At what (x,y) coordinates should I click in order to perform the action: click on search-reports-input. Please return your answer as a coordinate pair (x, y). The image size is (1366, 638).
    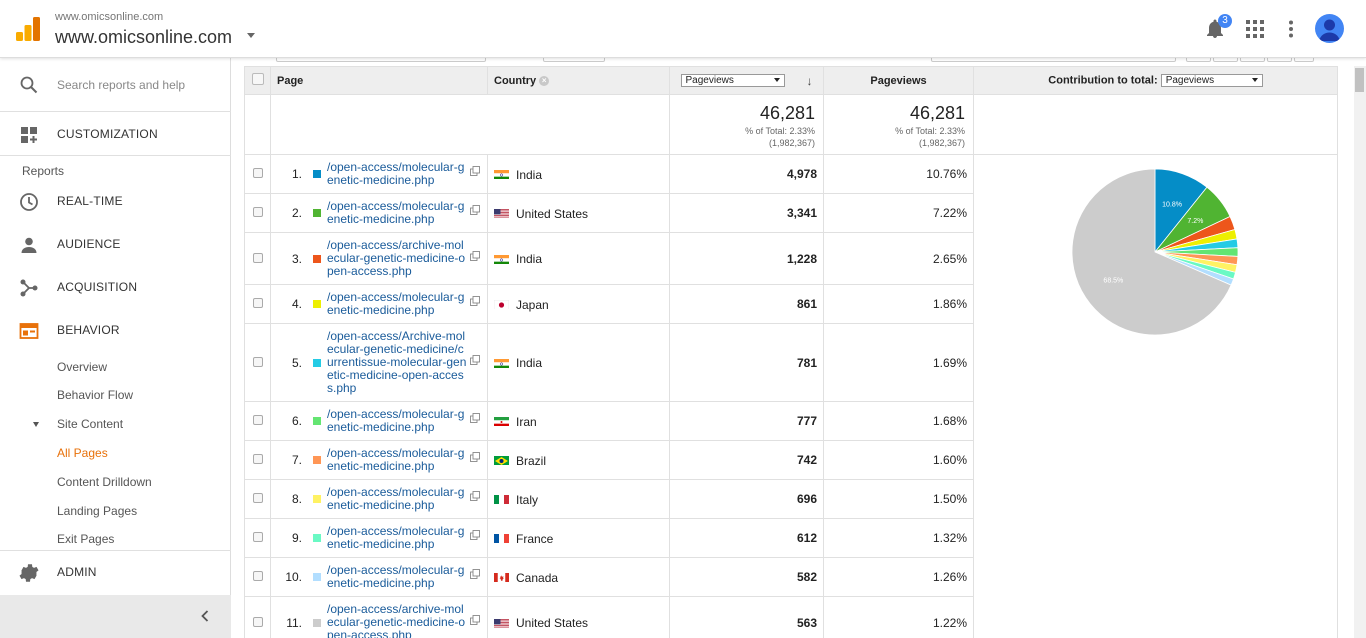
    Looking at the image, I should click on (137, 85).